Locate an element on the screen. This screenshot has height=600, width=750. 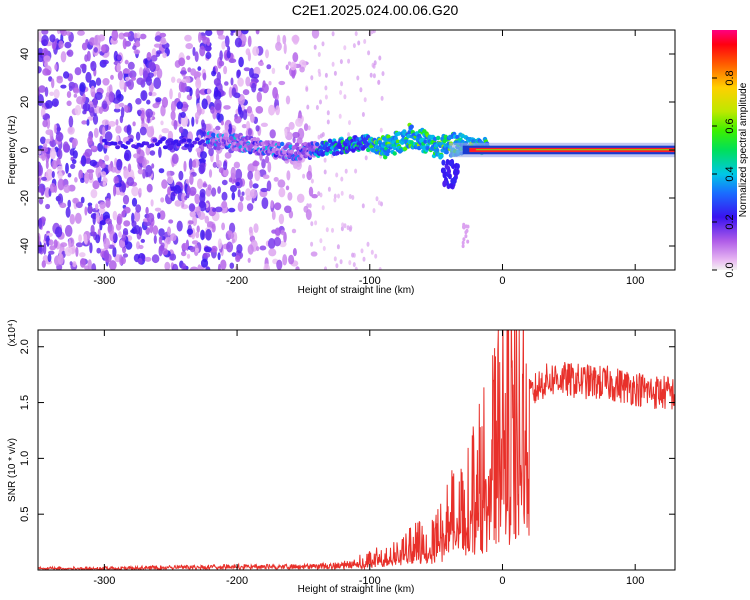
spectrogram-x-tick-label: -300 is located at coordinates (104, 281).